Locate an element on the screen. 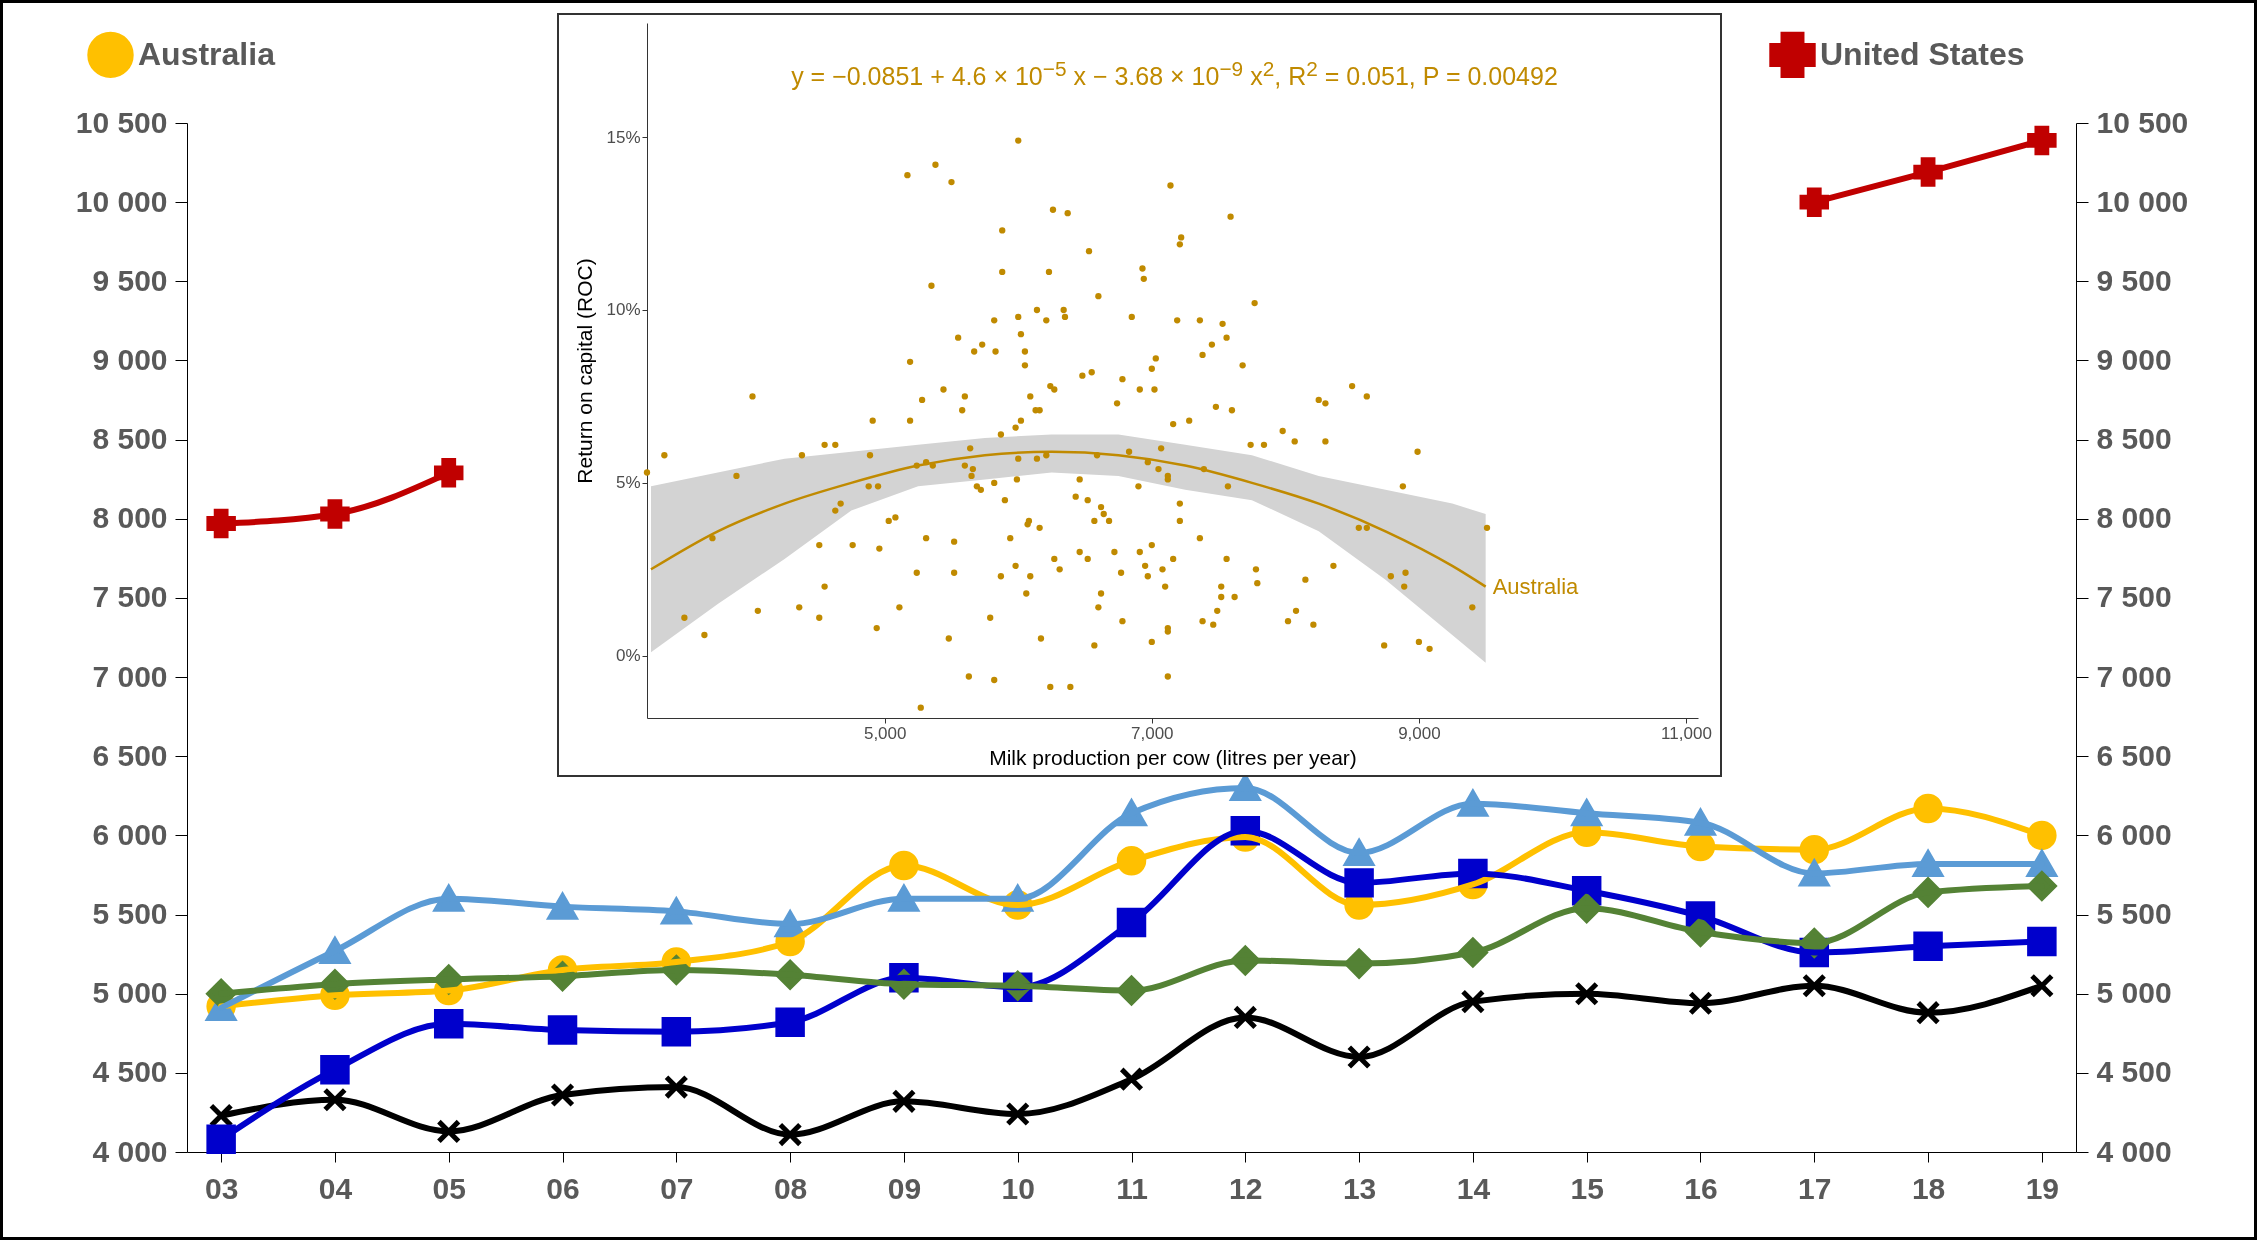 The height and width of the screenshot is (1240, 2257). y-tick-label: 8 500 is located at coordinates (130, 439).